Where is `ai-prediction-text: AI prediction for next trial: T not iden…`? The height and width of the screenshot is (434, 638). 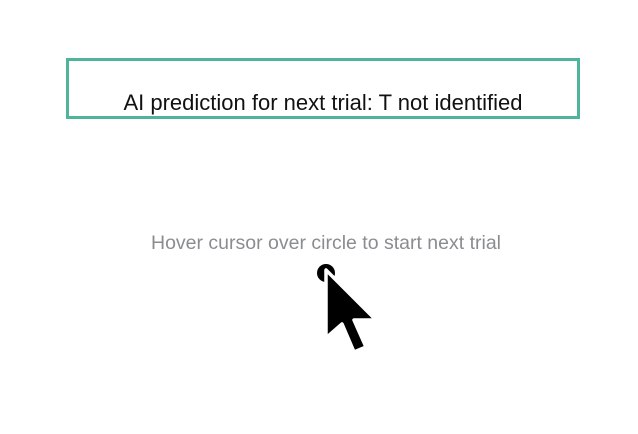
ai-prediction-text: AI prediction for next trial: T not iden… is located at coordinates (323, 102).